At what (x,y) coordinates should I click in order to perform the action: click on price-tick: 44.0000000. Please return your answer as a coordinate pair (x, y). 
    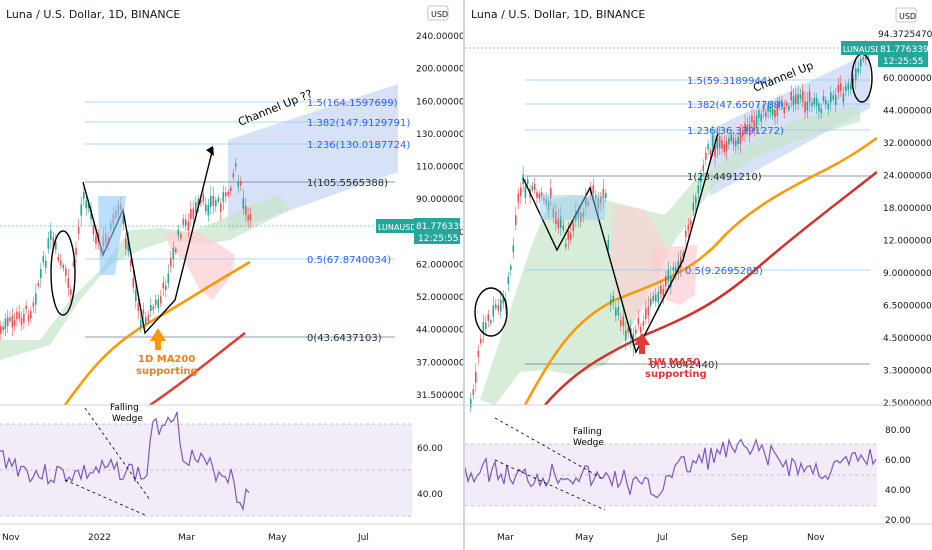
    Looking at the image, I should click on (439, 331).